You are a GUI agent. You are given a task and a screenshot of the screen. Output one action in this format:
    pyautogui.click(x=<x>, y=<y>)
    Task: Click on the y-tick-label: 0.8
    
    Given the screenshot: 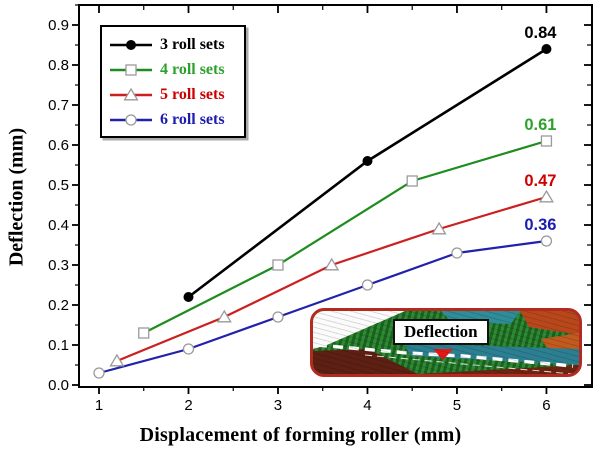 What is the action you would take?
    pyautogui.click(x=58, y=65)
    